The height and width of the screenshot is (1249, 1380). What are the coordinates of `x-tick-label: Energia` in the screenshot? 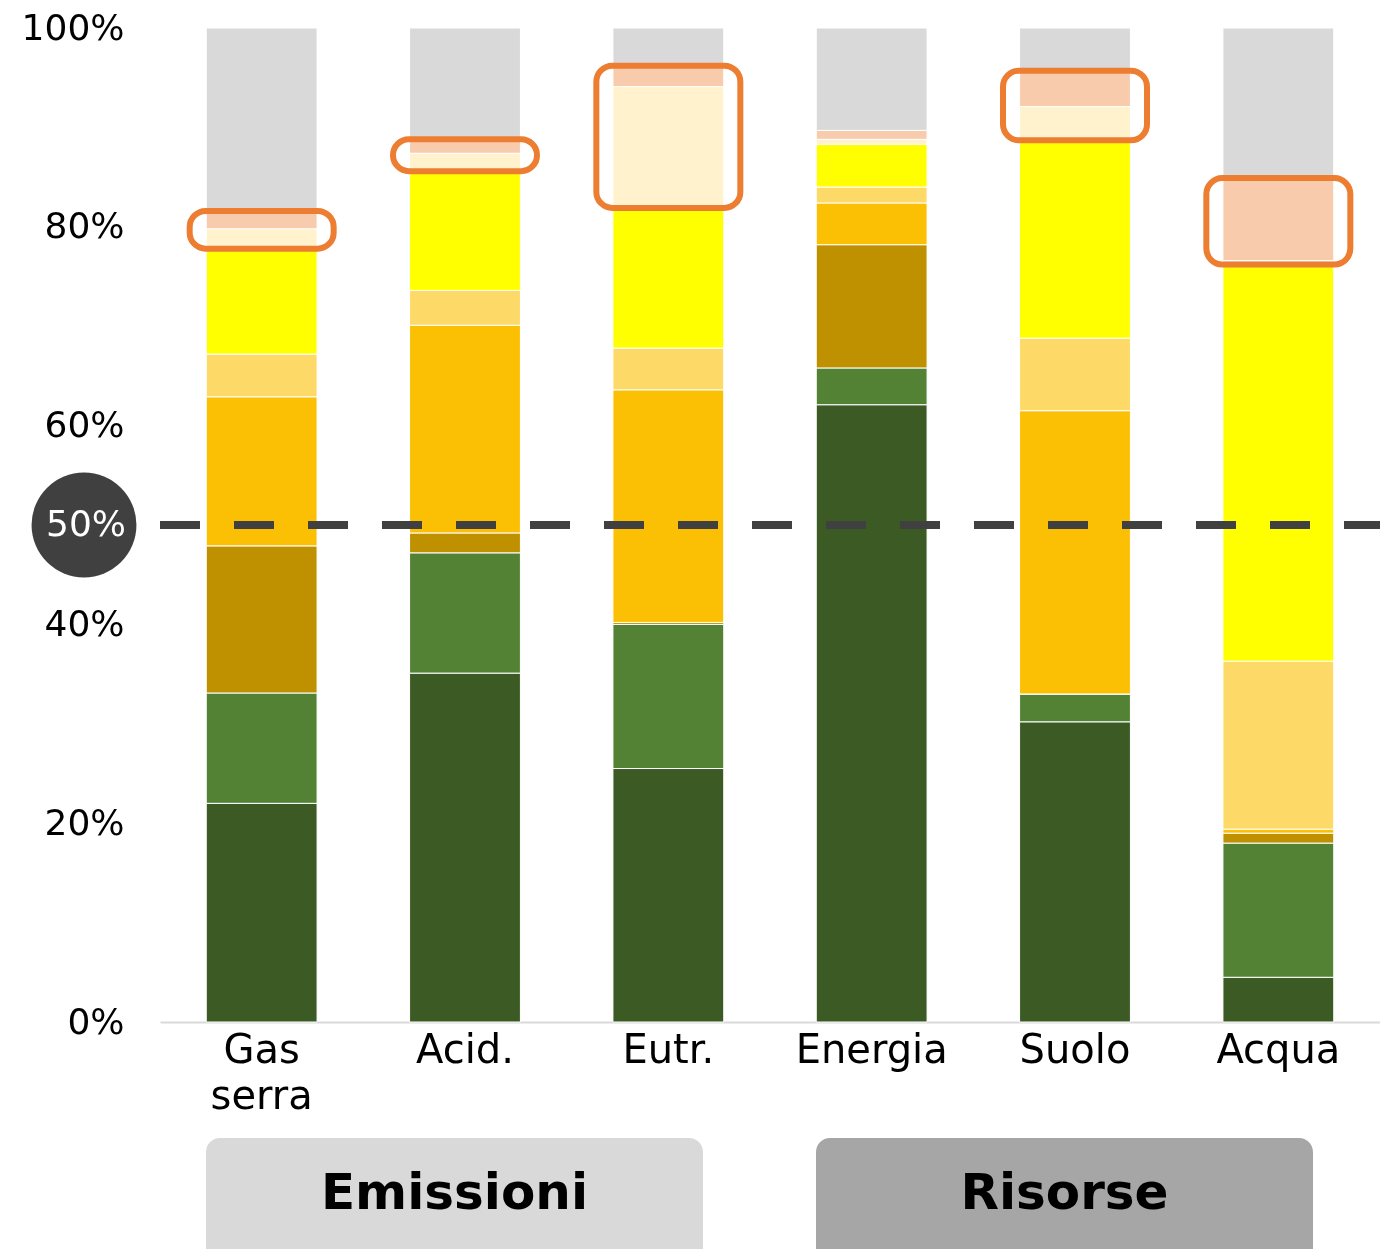 It's located at (871, 1048).